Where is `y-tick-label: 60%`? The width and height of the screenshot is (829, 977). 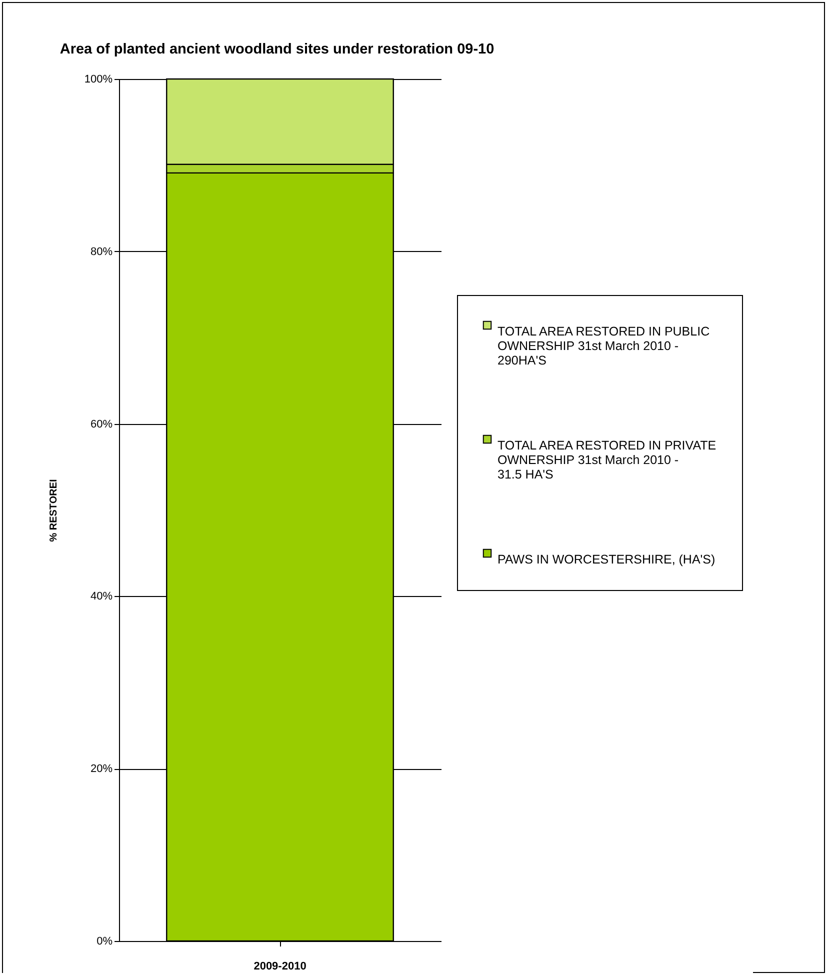
y-tick-label: 60% is located at coordinates (101, 424).